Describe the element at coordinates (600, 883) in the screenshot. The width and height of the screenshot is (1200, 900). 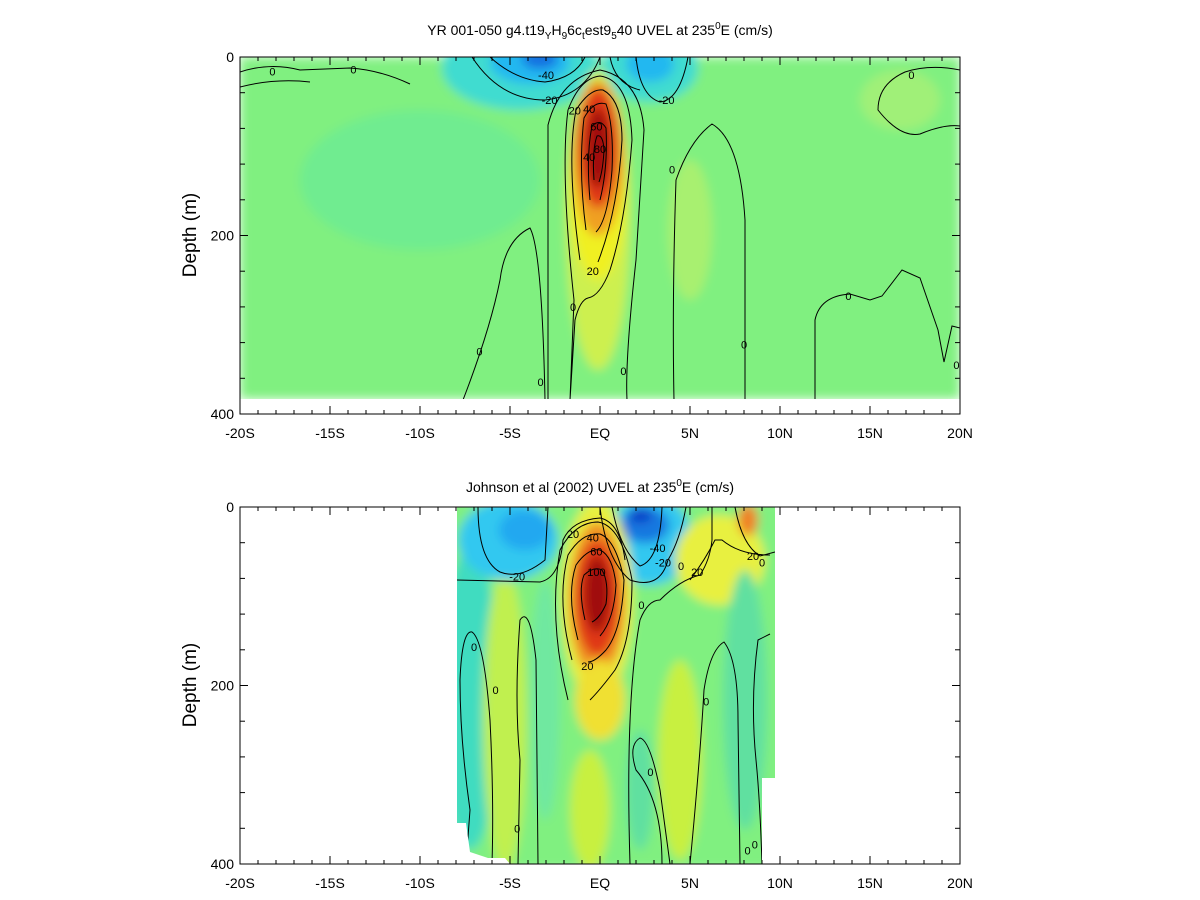
I see `x-tick-label: EQ` at that location.